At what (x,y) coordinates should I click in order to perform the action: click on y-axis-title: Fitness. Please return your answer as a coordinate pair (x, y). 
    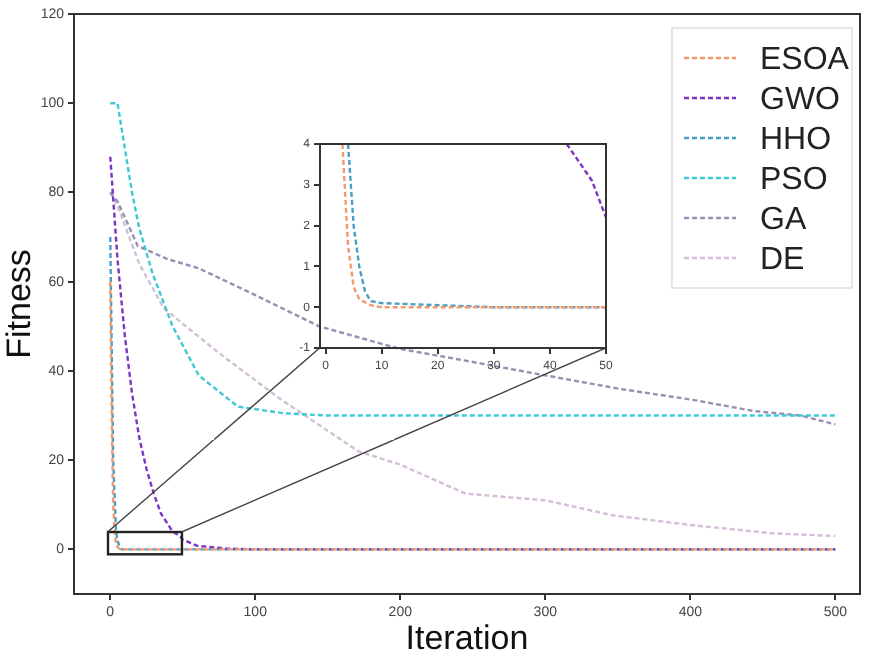
    Looking at the image, I should click on (19, 304).